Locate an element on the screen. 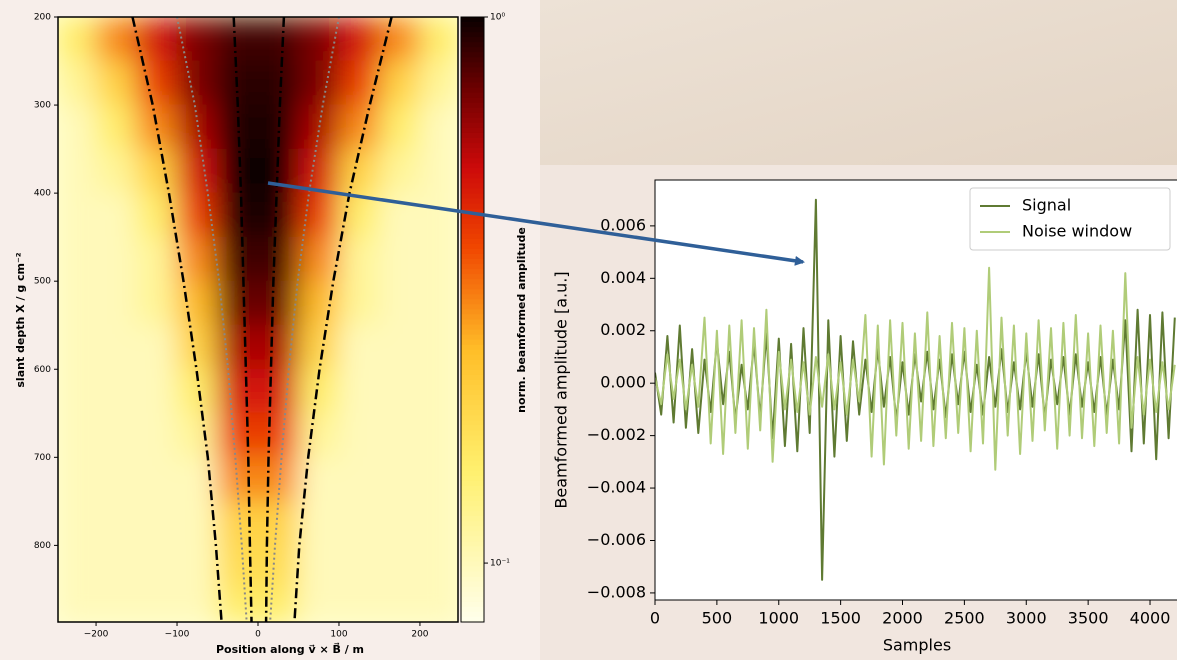 This screenshot has height=660, width=1177. x-tick-label: 100 is located at coordinates (338, 635).